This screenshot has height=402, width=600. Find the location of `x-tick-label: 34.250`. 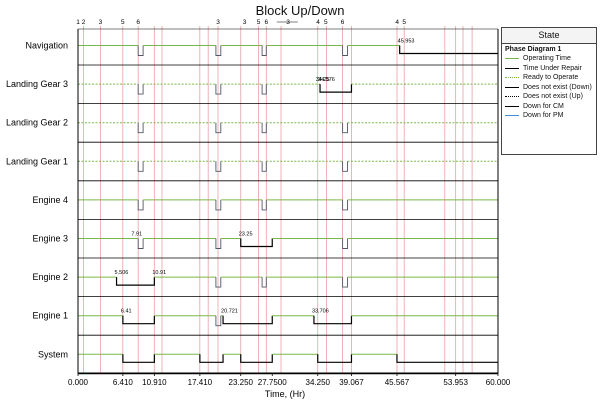

x-tick-label: 34.250 is located at coordinates (318, 382).